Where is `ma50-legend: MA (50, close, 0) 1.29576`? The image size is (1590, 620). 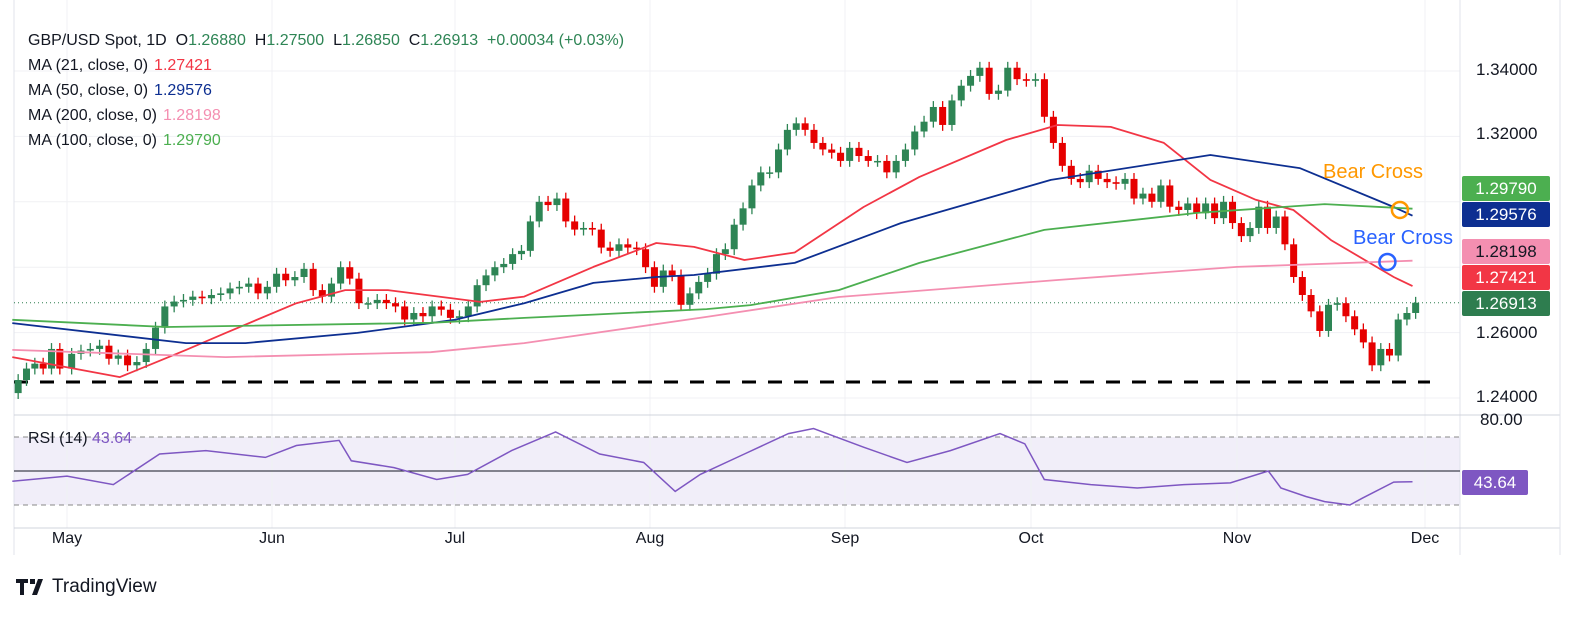
ma50-legend: MA (50, close, 0) 1.29576 is located at coordinates (326, 90).